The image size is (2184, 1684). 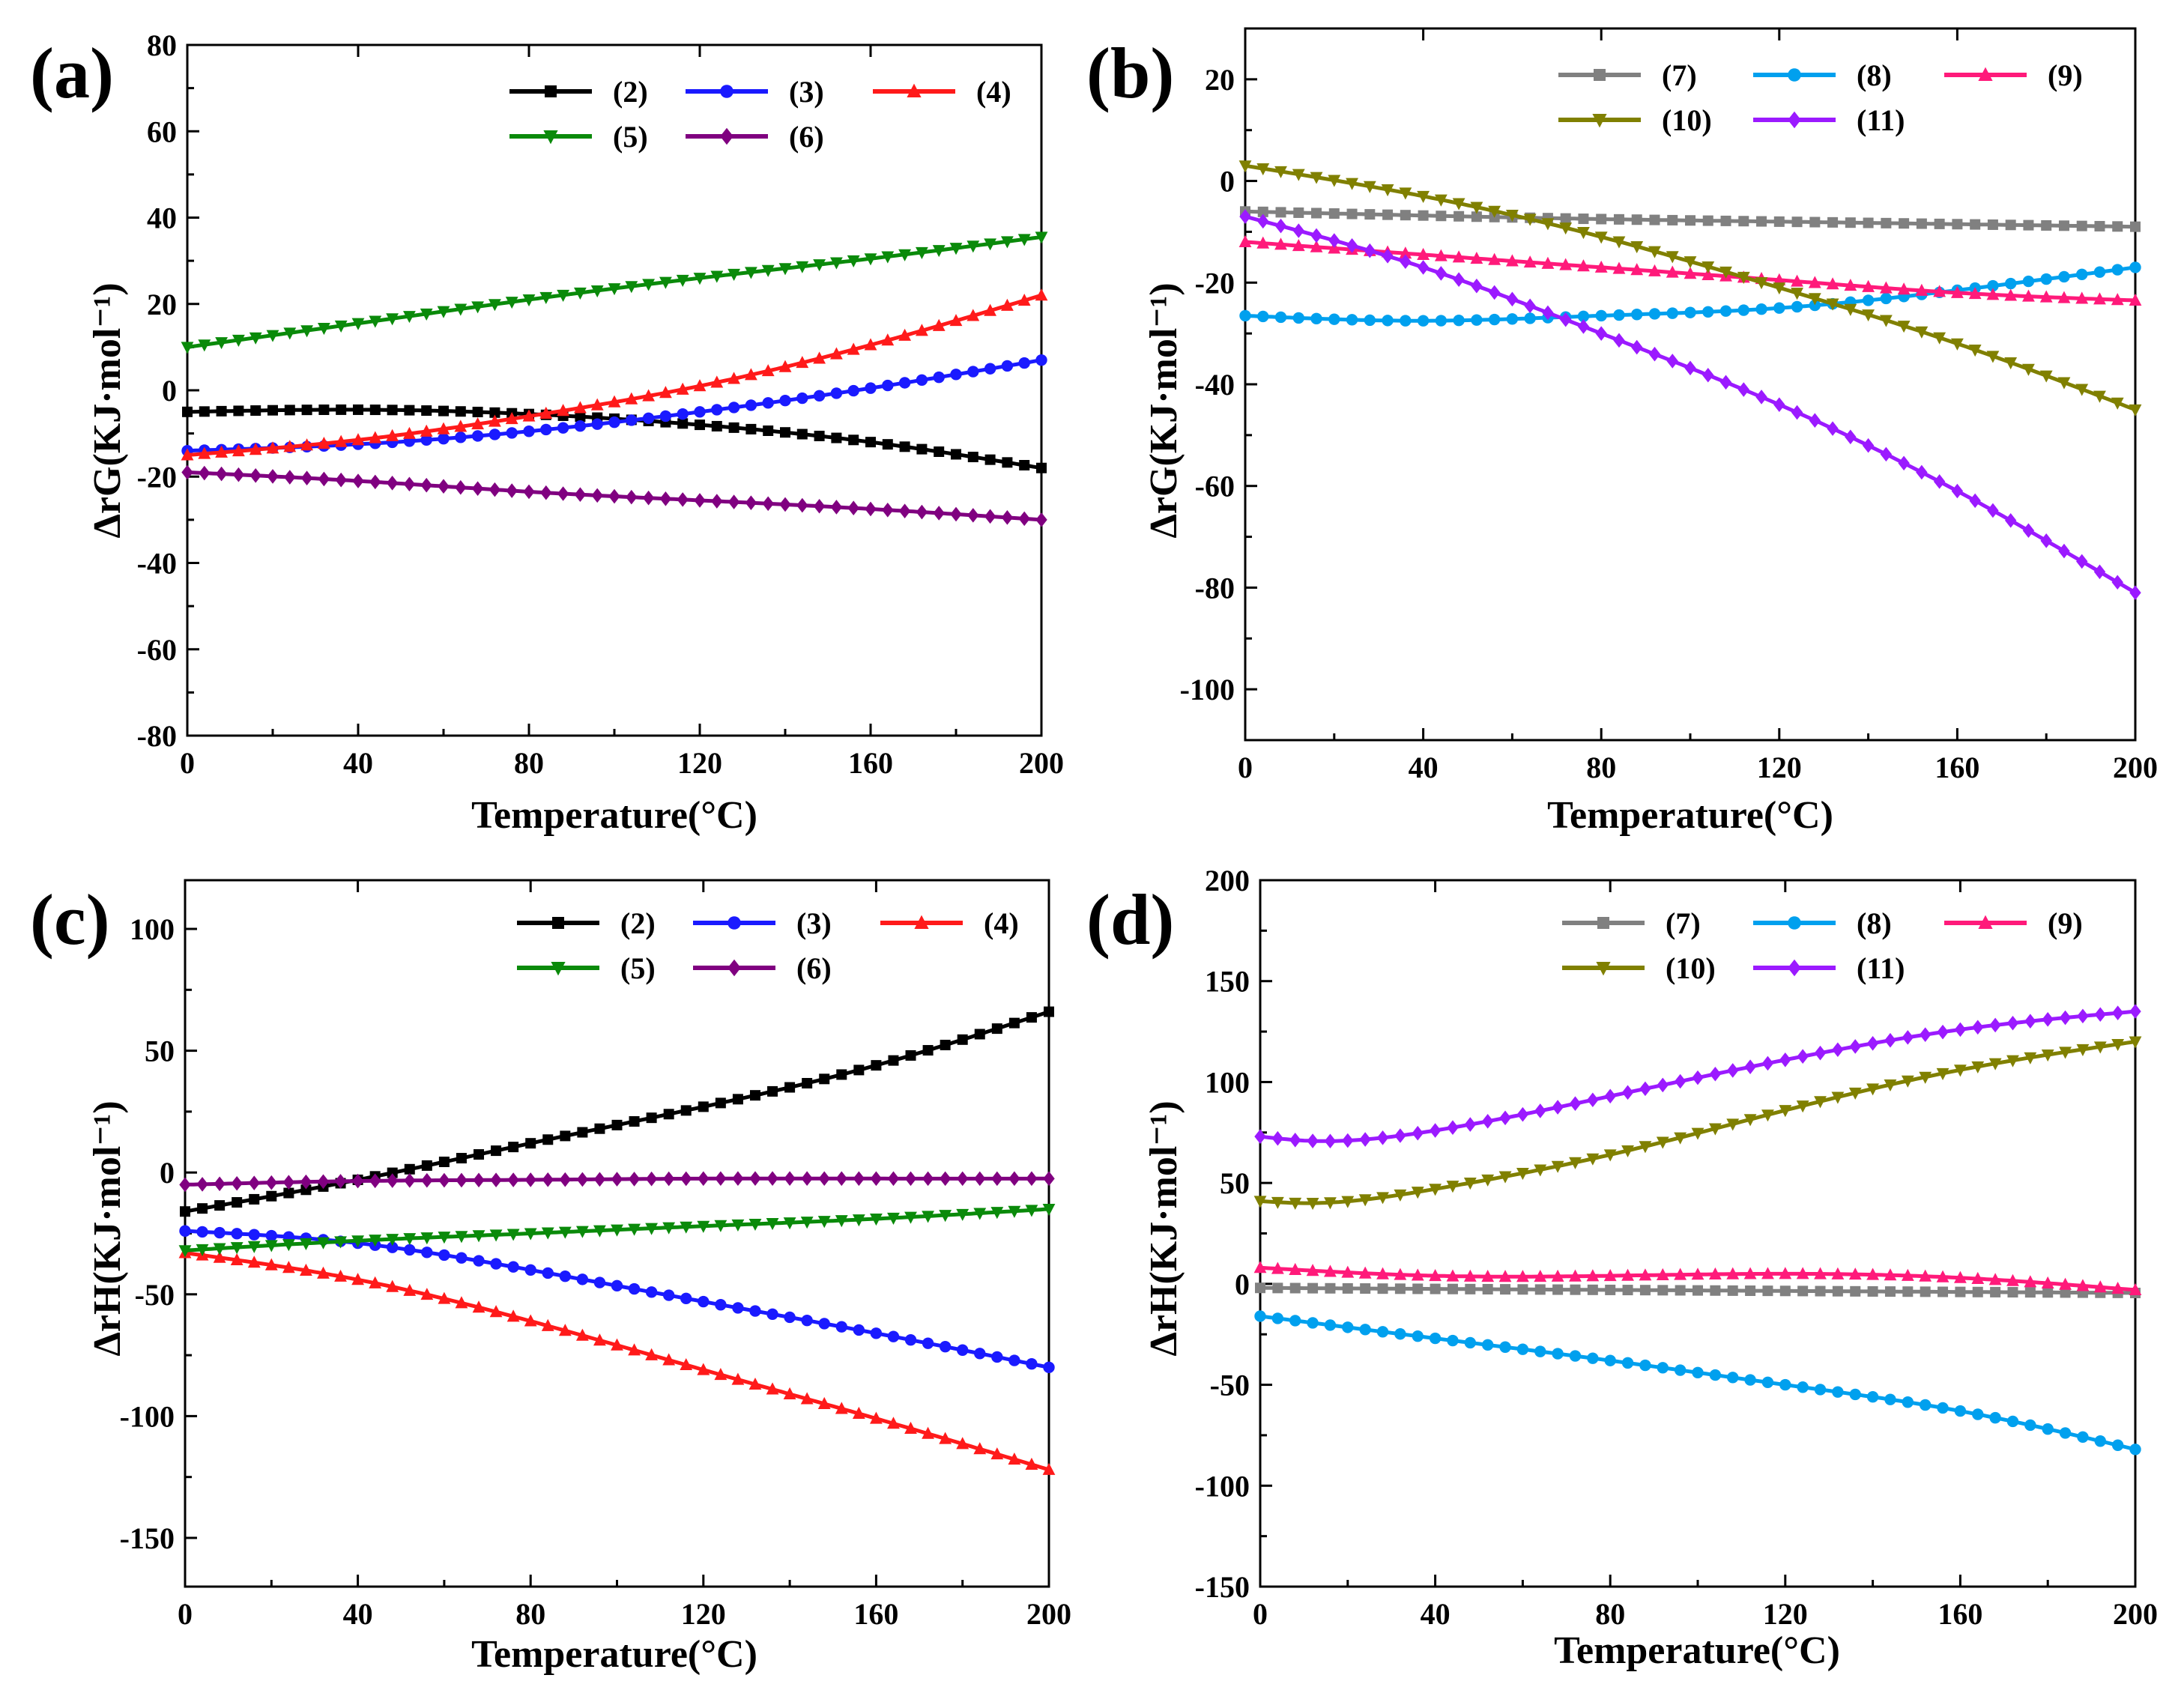 What do you see at coordinates (160, 1051) in the screenshot?
I see `y-tick-label: 50` at bounding box center [160, 1051].